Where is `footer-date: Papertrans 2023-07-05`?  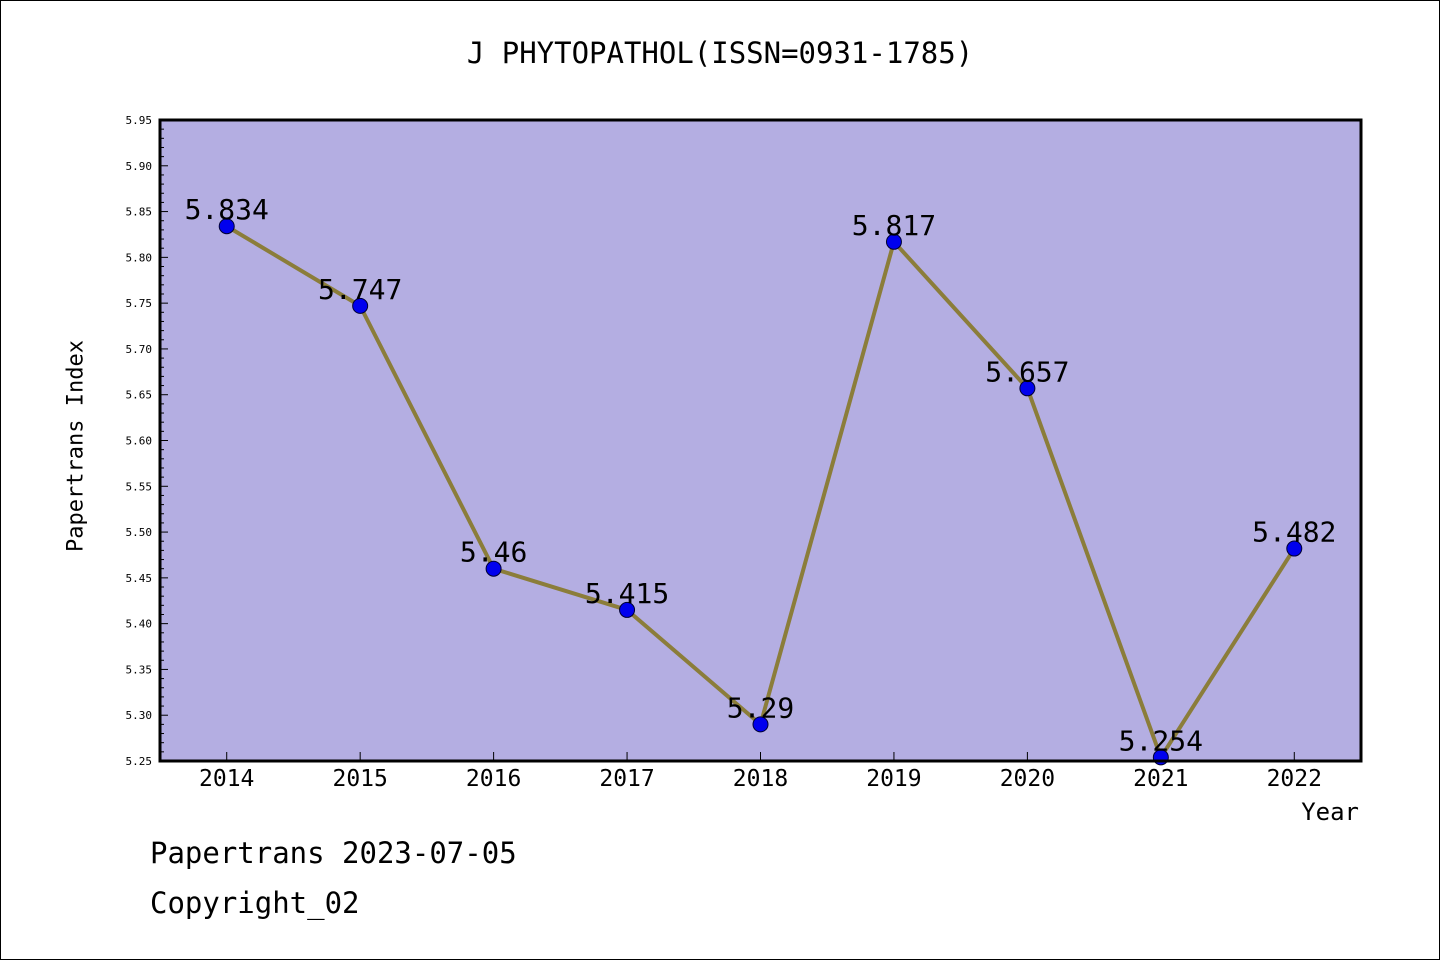
footer-date: Papertrans 2023-07-05 is located at coordinates (333, 853).